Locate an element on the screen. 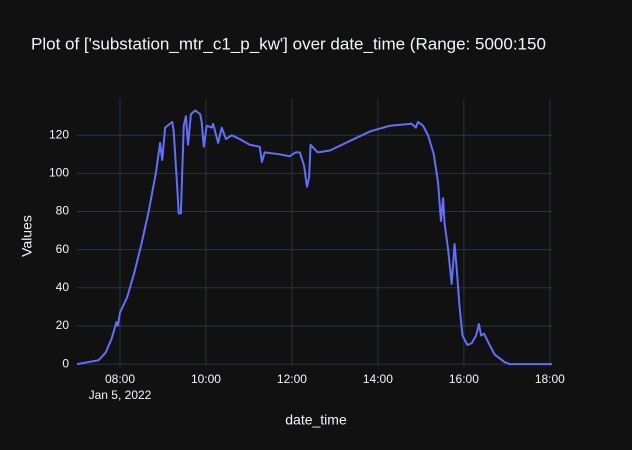  y-tick-label: 60 is located at coordinates (63, 249).